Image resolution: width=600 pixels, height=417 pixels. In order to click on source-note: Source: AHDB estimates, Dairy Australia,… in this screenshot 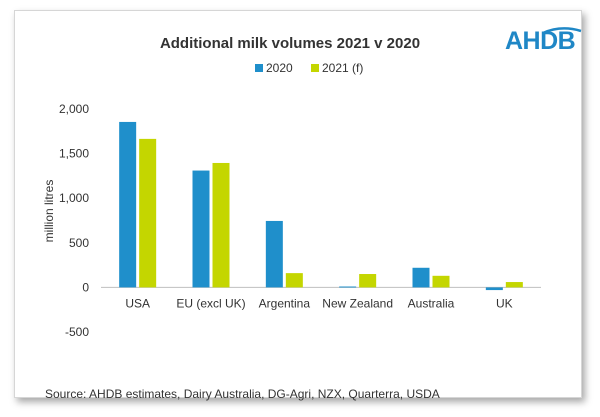, I will do `click(242, 394)`.